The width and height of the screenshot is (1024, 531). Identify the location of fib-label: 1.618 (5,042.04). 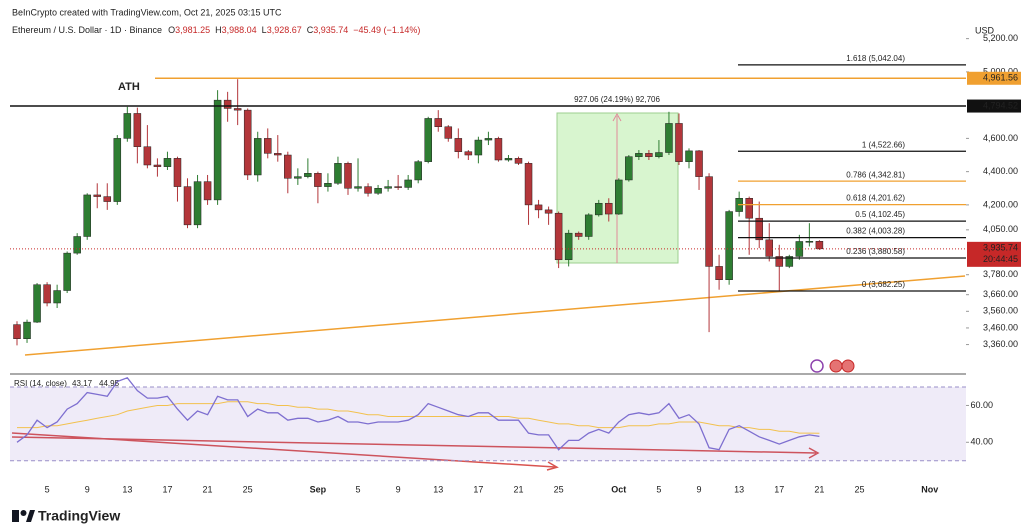
(875, 58).